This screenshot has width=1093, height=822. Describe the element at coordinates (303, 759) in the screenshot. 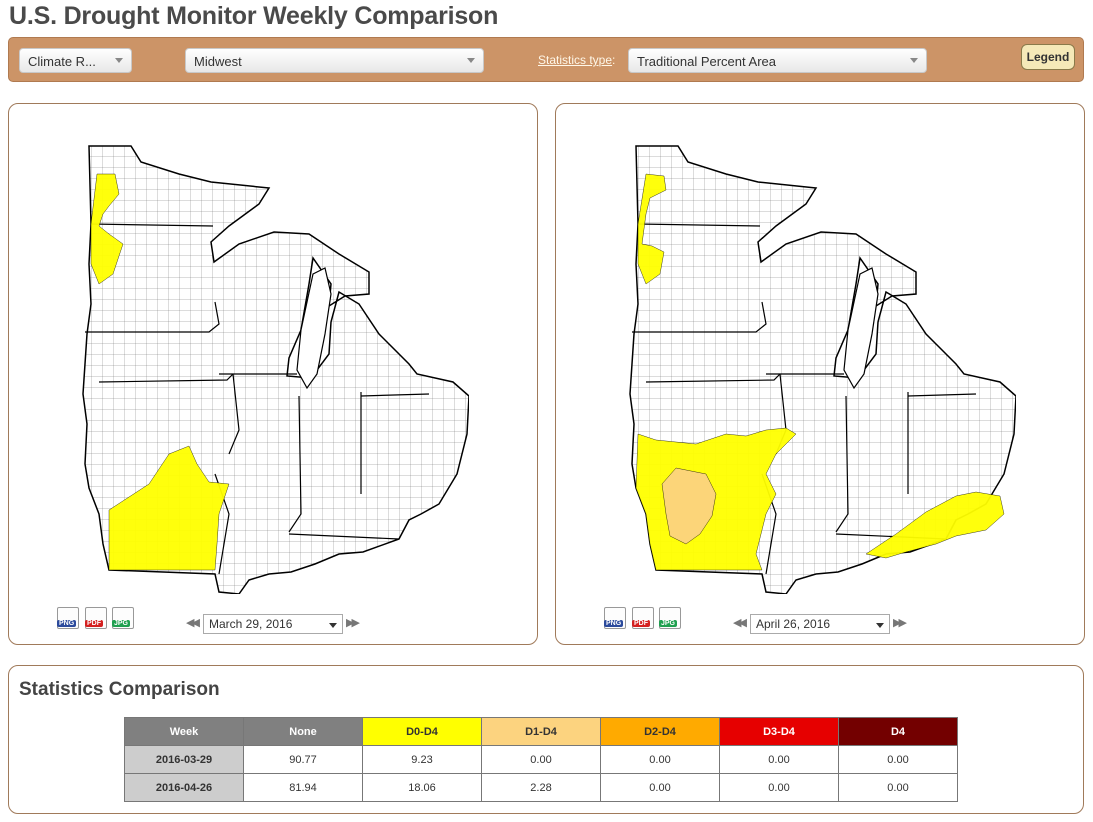

I see `none-cell: 90.77` at that location.